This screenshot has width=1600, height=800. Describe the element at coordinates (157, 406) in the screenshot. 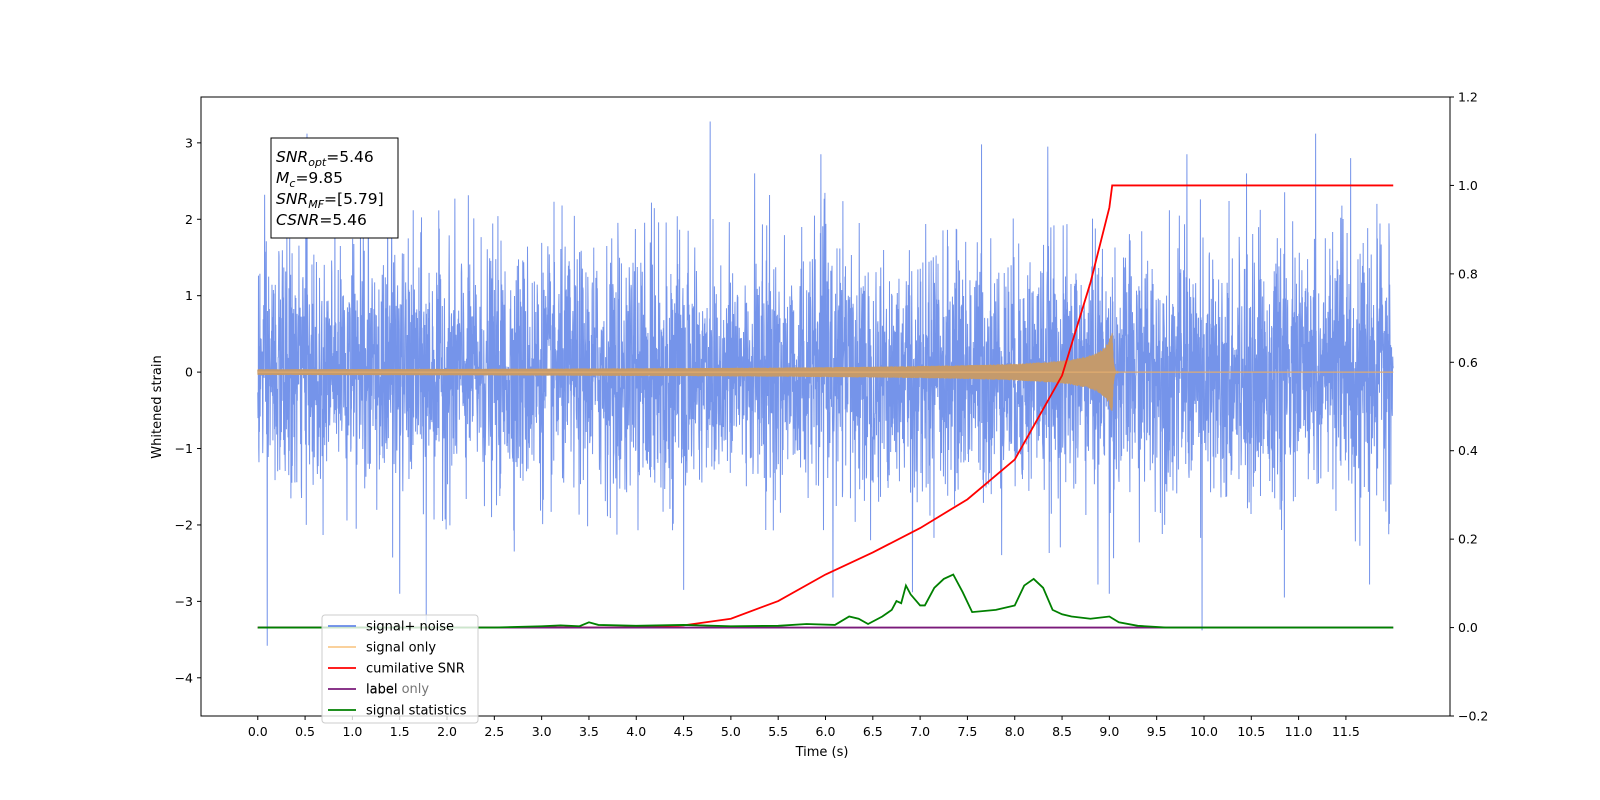

I see `y-axis-label: Whitened strain` at that location.